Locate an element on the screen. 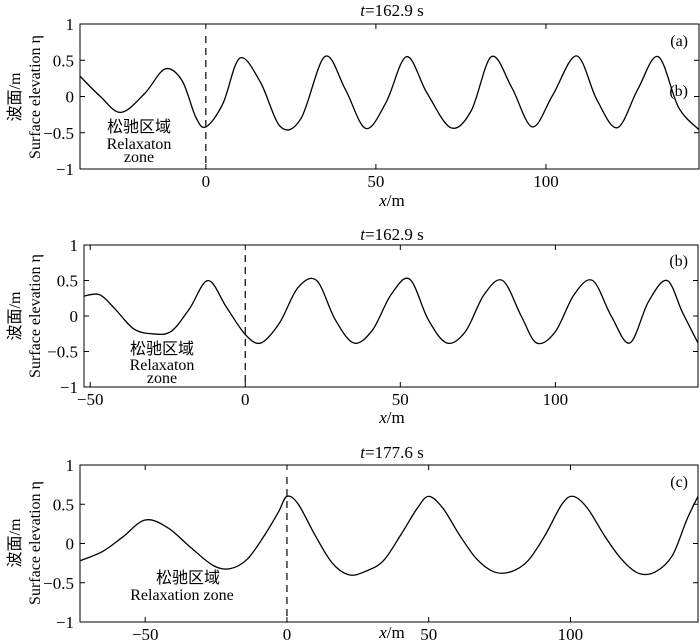 Image resolution: width=700 pixels, height=641 pixels. panel-a-x-tick-label: 0 is located at coordinates (206, 181).